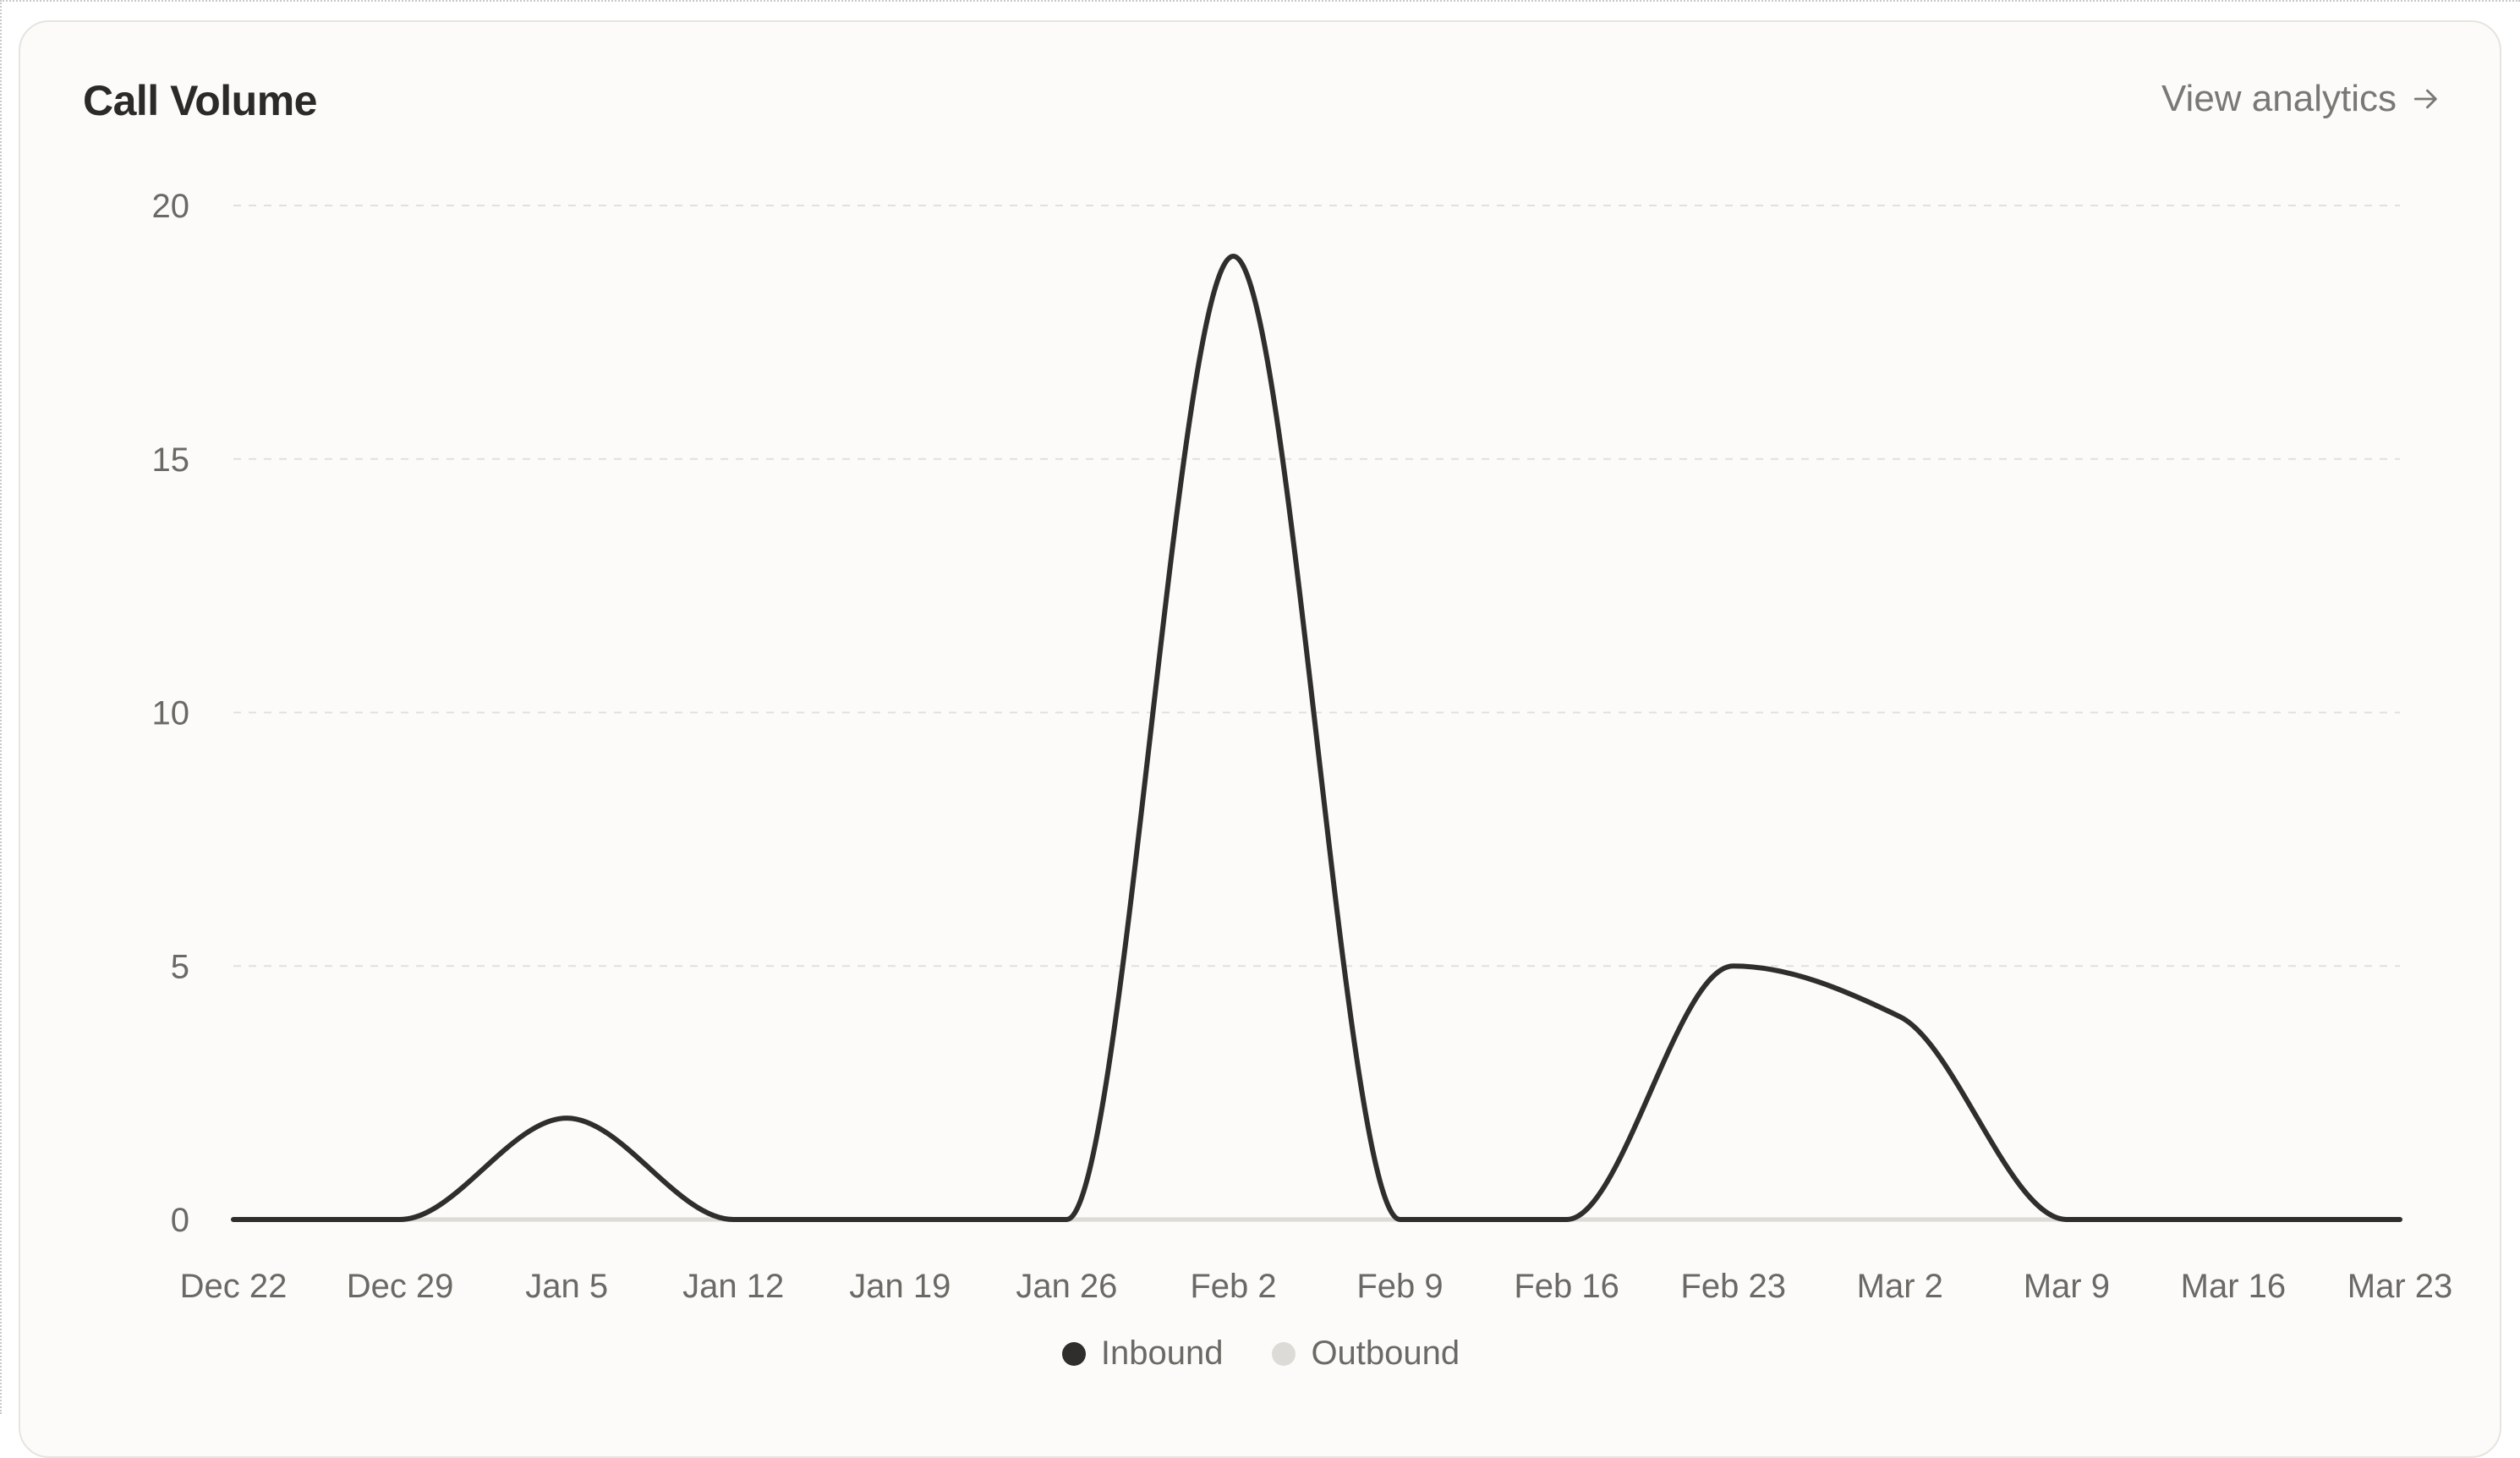 This screenshot has width=2520, height=1458. Describe the element at coordinates (1073, 1353) in the screenshot. I see `legend-dot-inbound` at that location.